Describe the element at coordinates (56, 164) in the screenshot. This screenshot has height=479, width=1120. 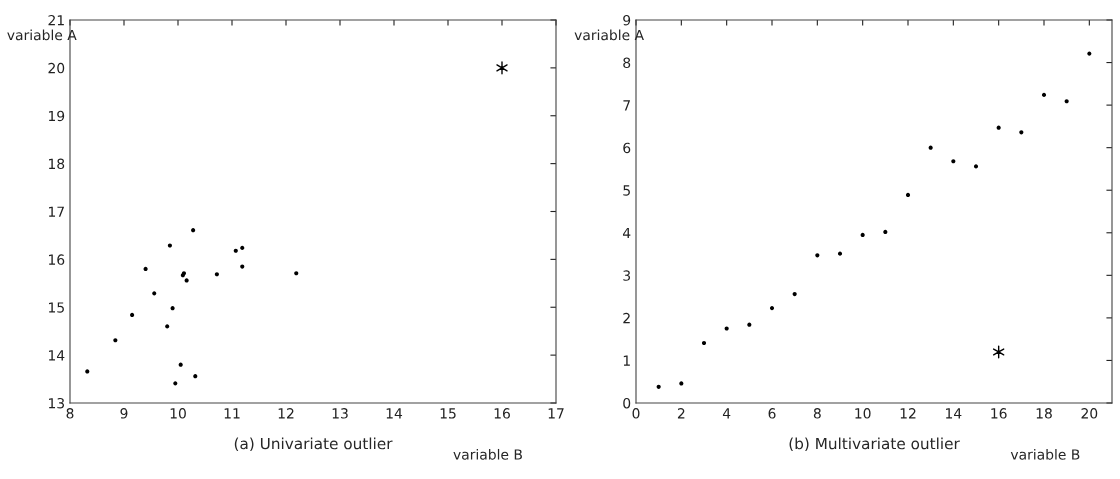
I see `y-tick-label: 18` at that location.